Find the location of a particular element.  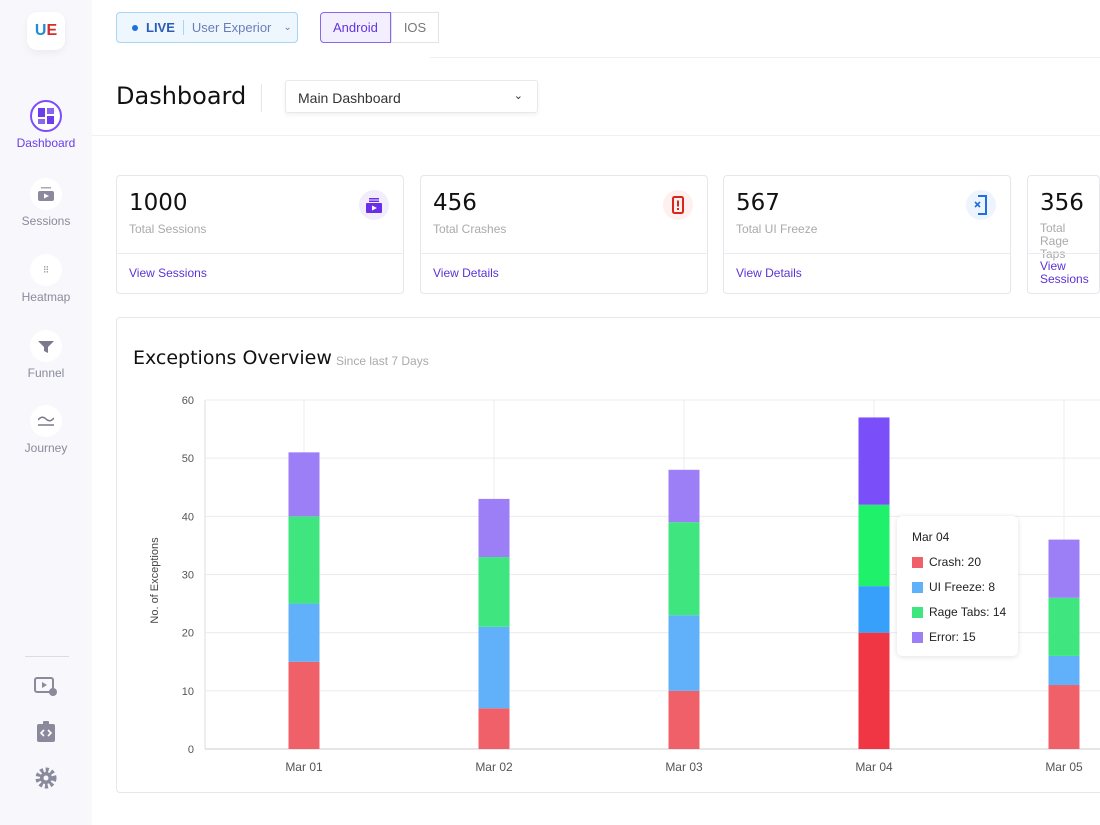

stat-label: Total Crashes is located at coordinates (470, 229).